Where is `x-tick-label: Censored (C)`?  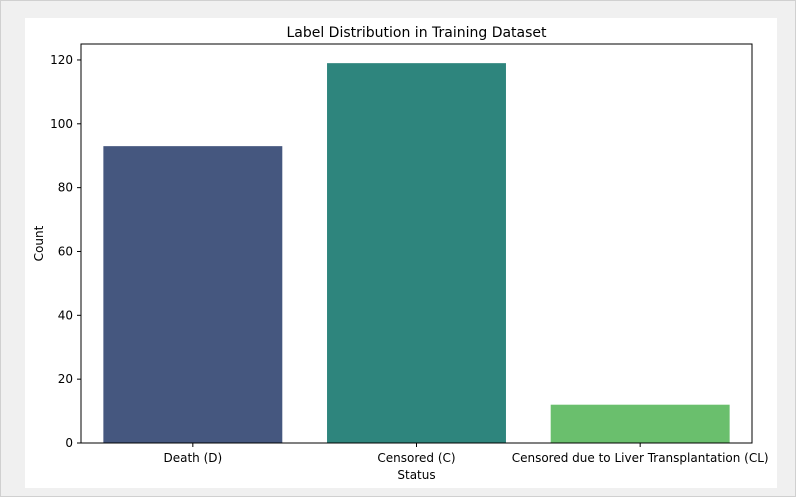 x-tick-label: Censored (C) is located at coordinates (416, 458).